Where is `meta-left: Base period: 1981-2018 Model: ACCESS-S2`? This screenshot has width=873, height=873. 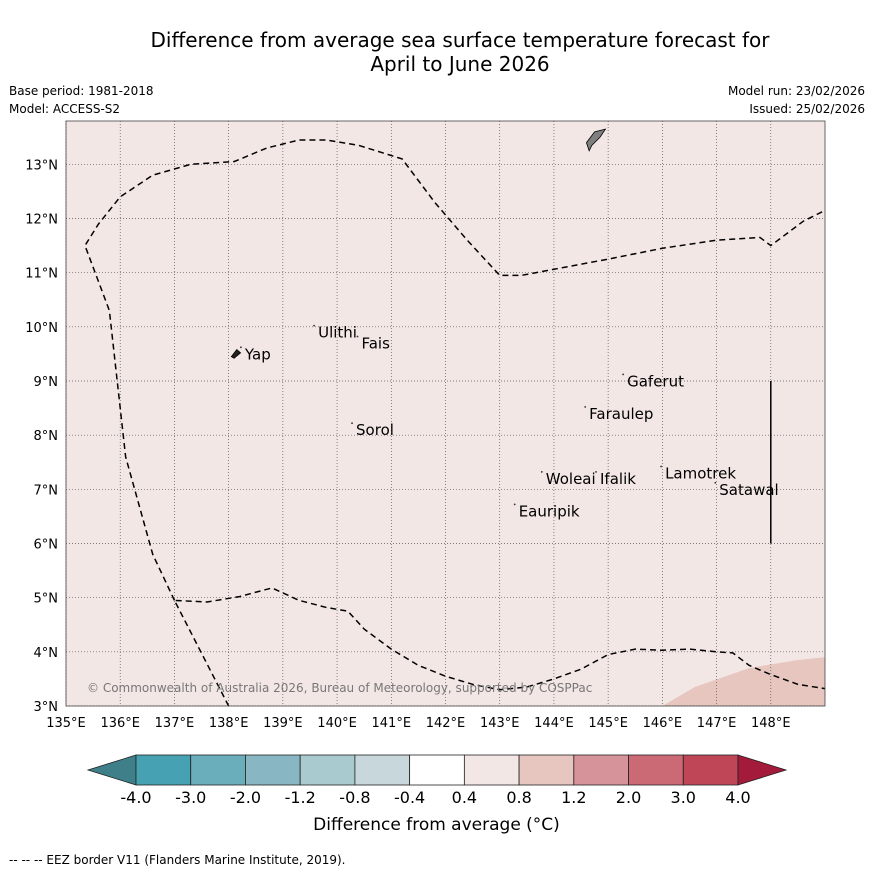 meta-left: Base period: 1981-2018 Model: ACCESS-S2 is located at coordinates (81, 100).